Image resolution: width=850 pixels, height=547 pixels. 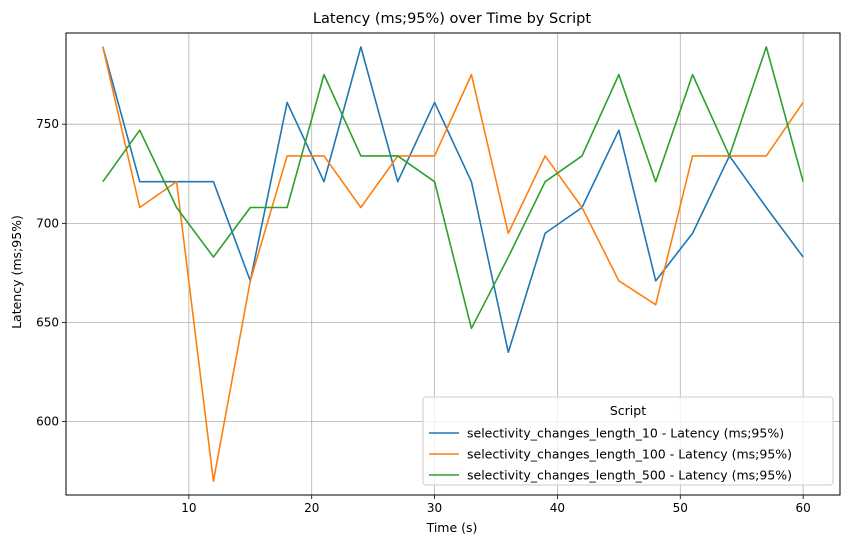 What do you see at coordinates (680, 508) in the screenshot?
I see `x-tick-label: 50` at bounding box center [680, 508].